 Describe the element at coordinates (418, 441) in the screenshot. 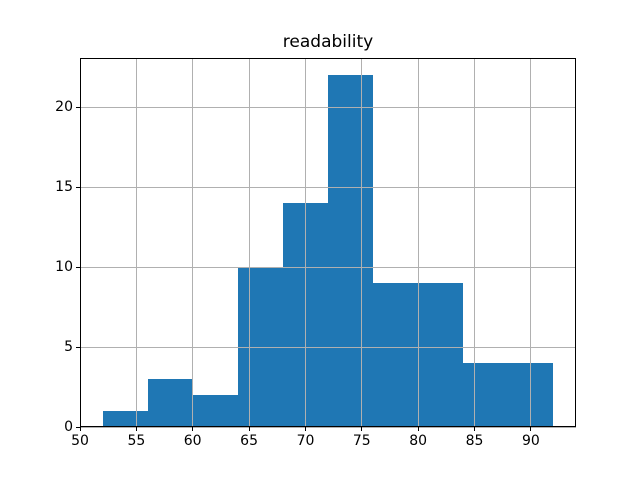

I see `x-tick-label: 80` at that location.